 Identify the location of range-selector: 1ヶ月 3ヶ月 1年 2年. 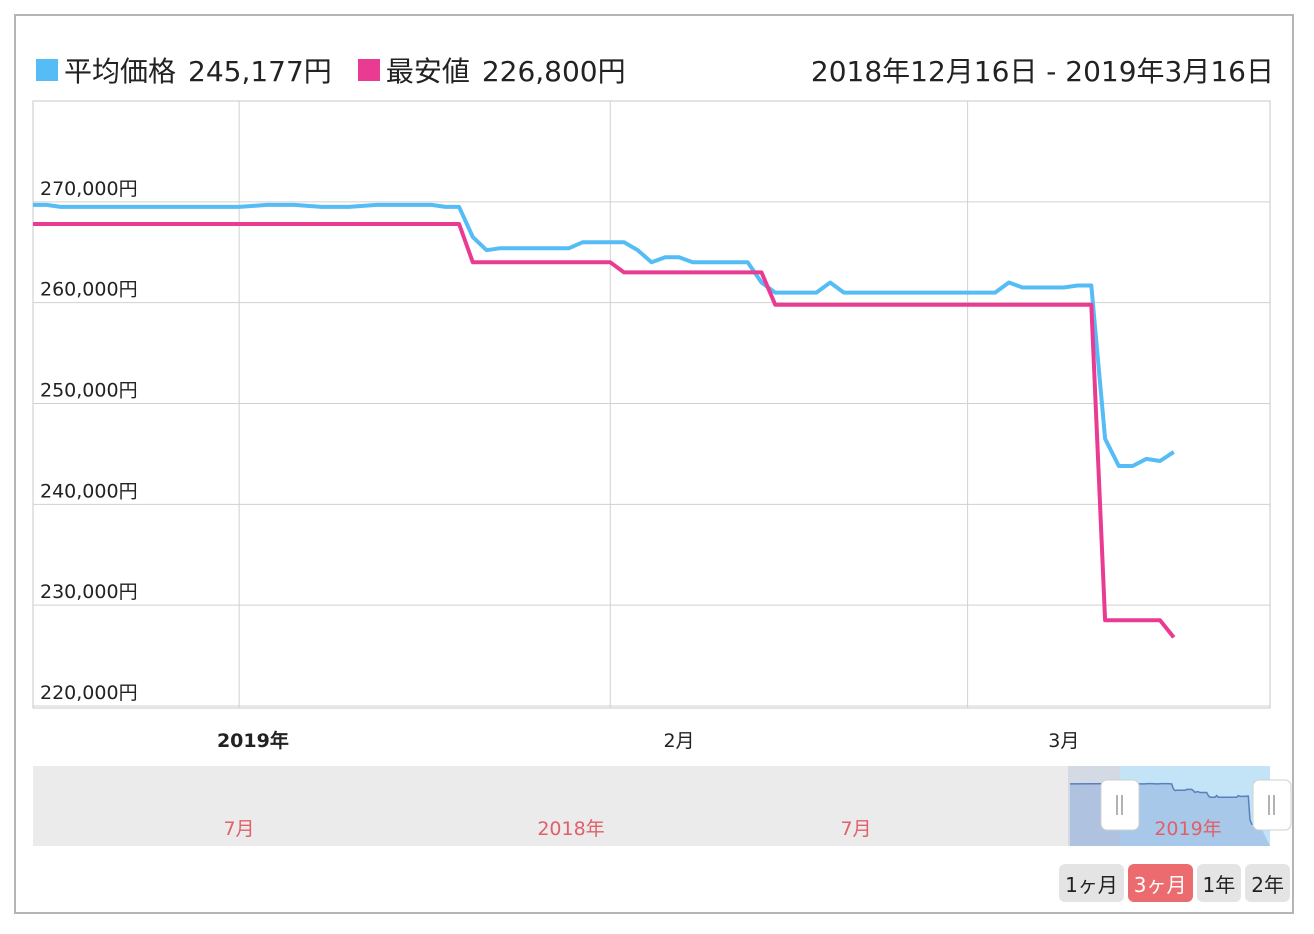
(1174, 883).